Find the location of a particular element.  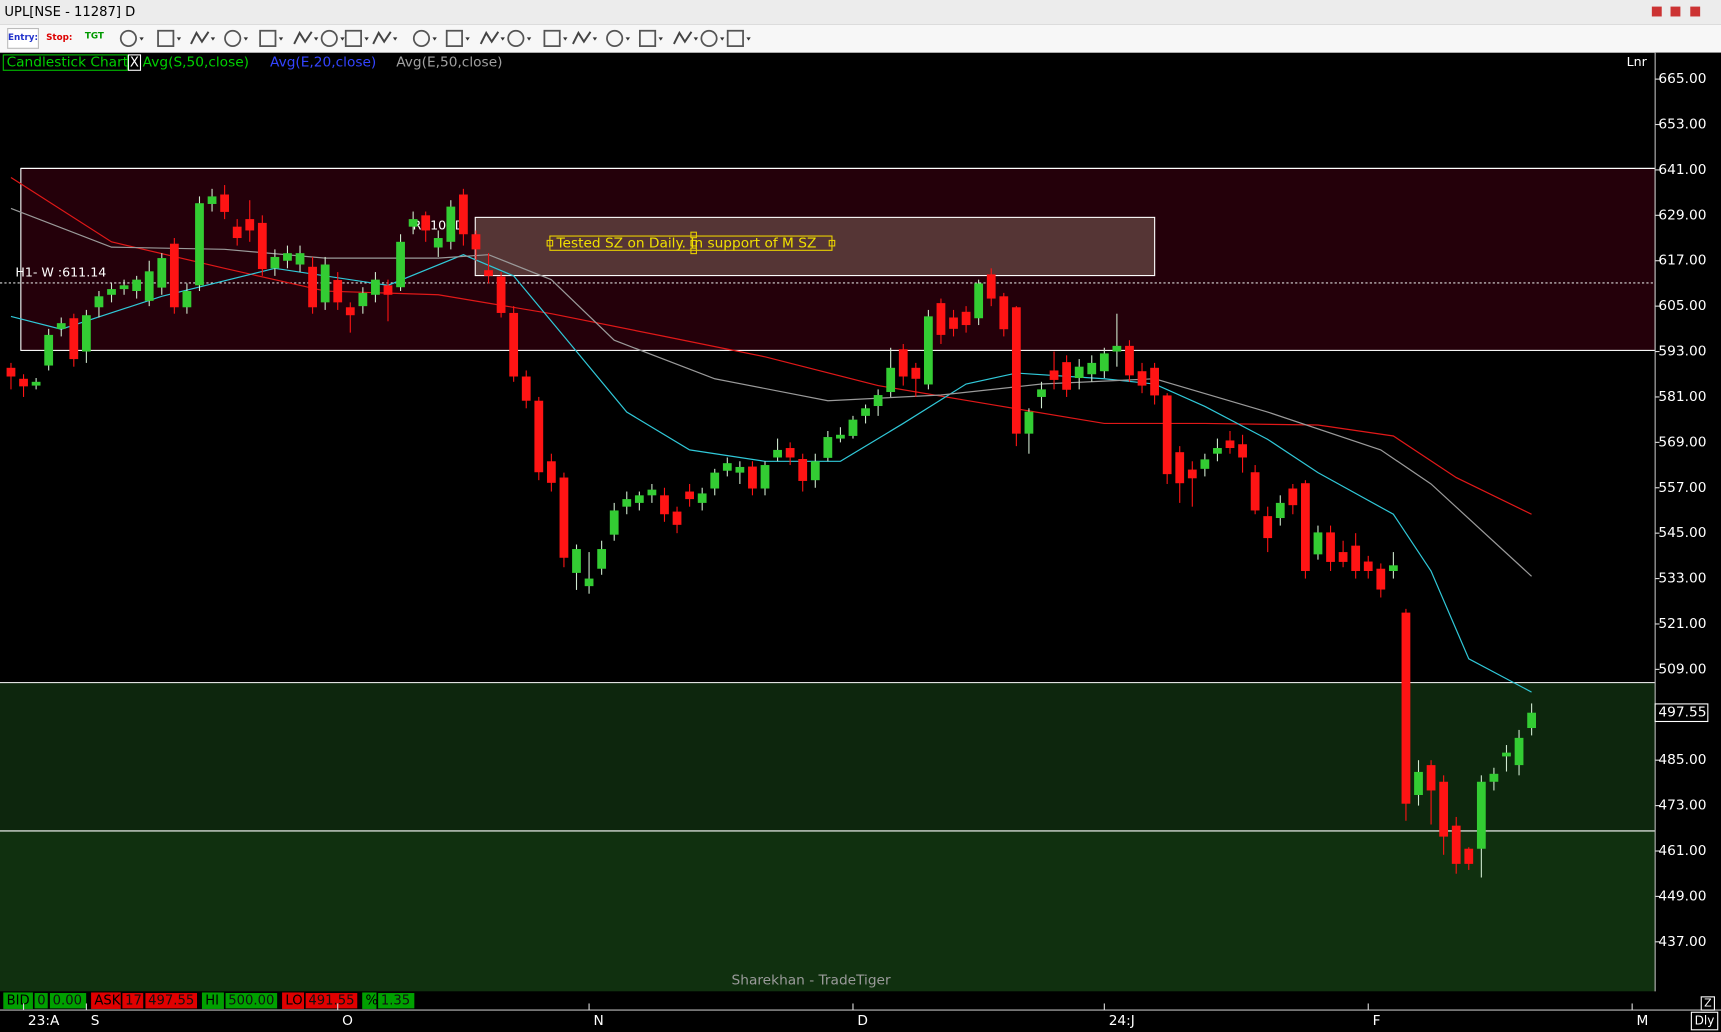

toolbar-icons is located at coordinates (435, 38).